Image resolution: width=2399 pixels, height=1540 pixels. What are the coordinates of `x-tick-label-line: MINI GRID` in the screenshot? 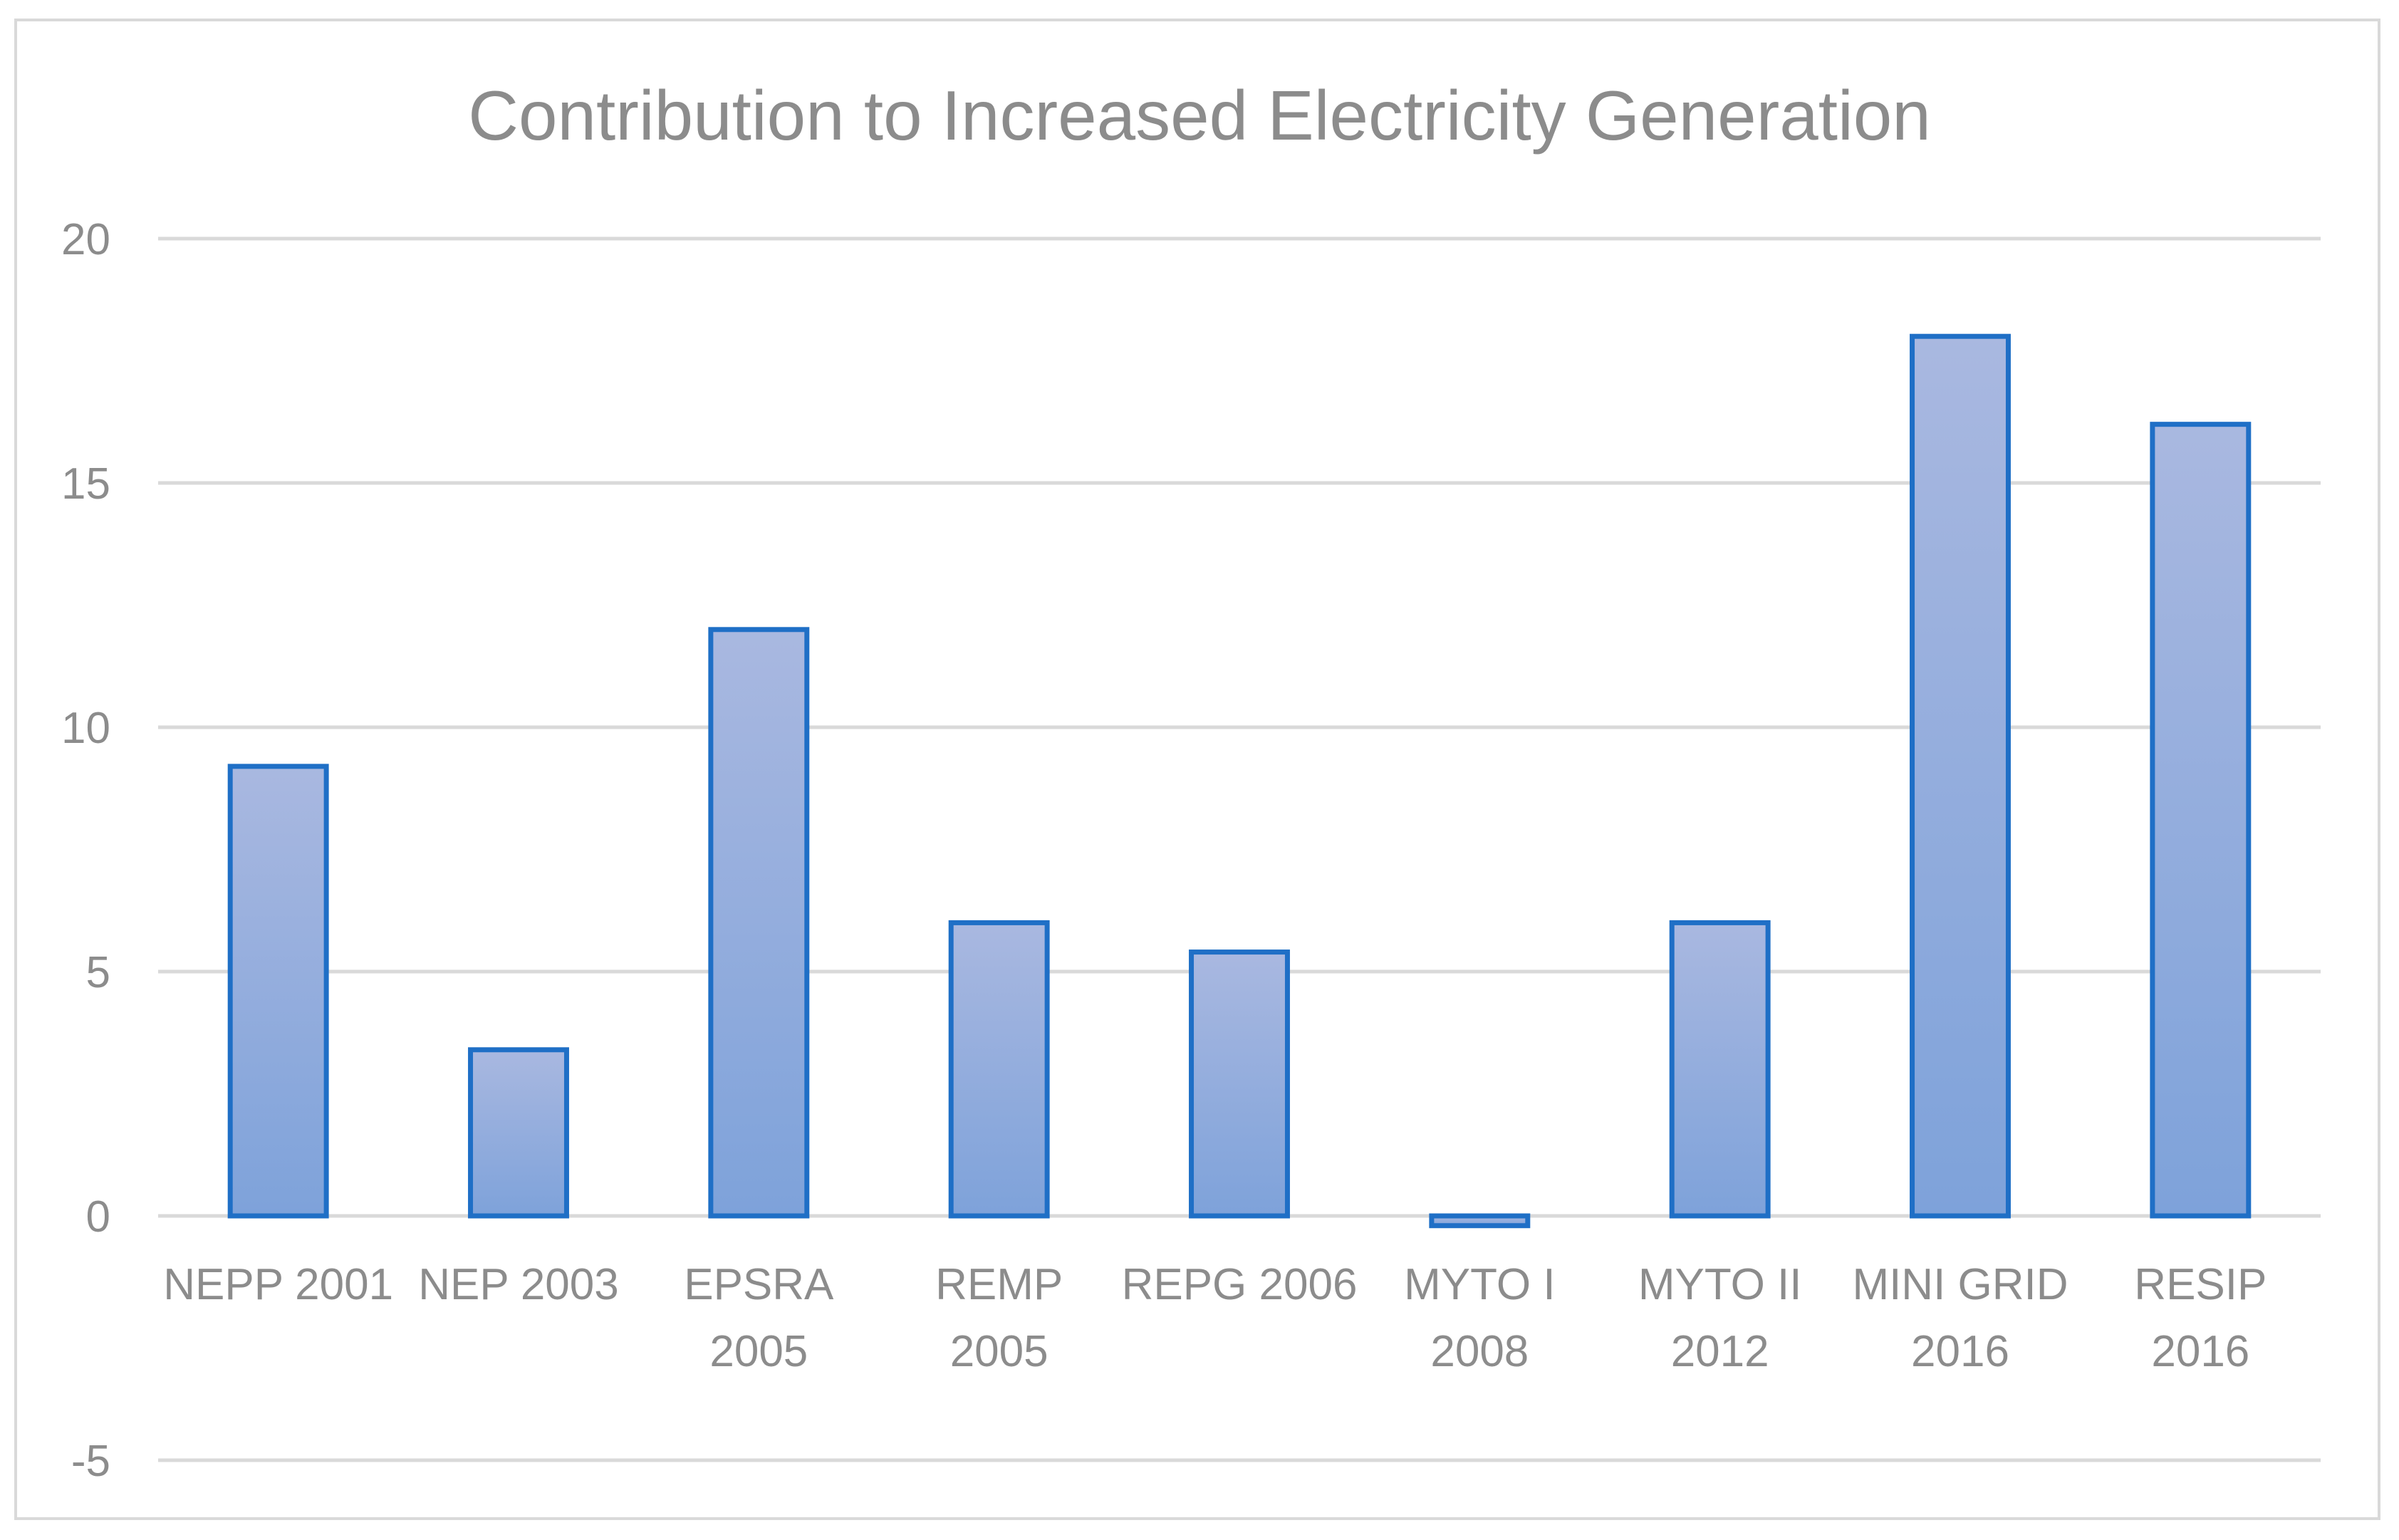 It's located at (1960, 1285).